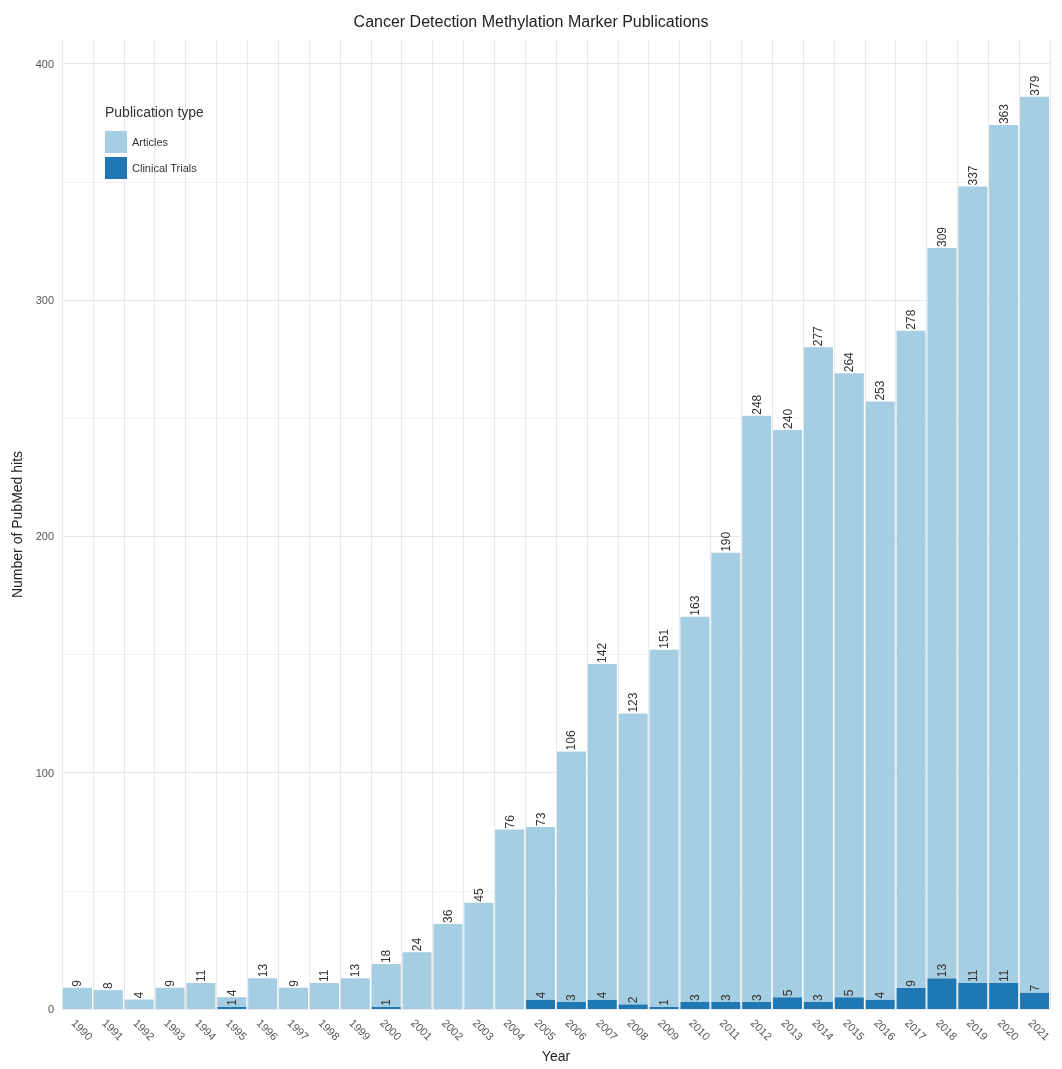 This screenshot has width=1062, height=1069. What do you see at coordinates (447, 916) in the screenshot?
I see `data-label: 36` at bounding box center [447, 916].